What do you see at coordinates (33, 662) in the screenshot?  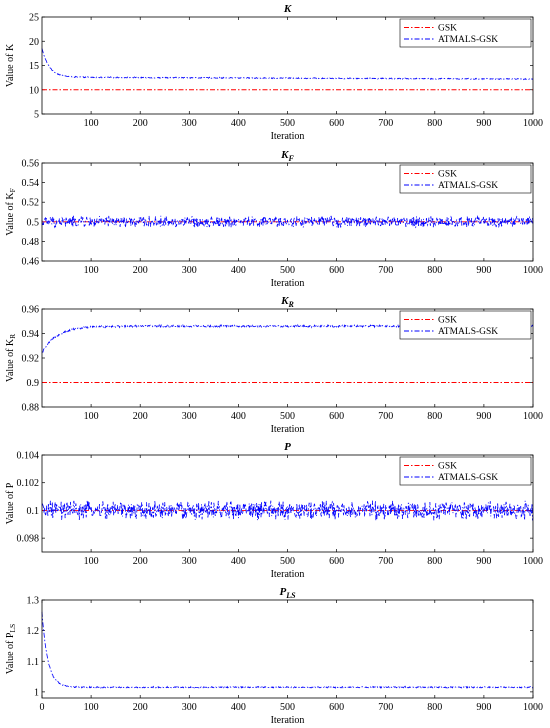 I see `y-tick-label: 1.1` at bounding box center [33, 662].